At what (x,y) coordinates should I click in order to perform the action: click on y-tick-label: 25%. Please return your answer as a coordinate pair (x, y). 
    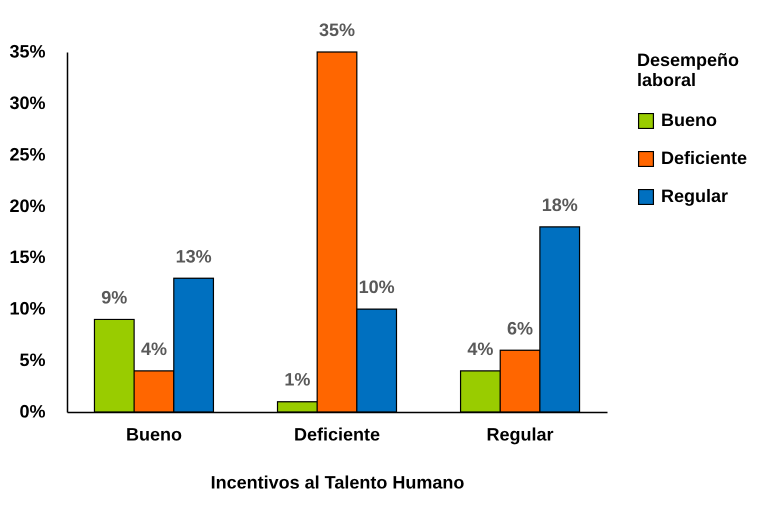
    Looking at the image, I should click on (27, 154).